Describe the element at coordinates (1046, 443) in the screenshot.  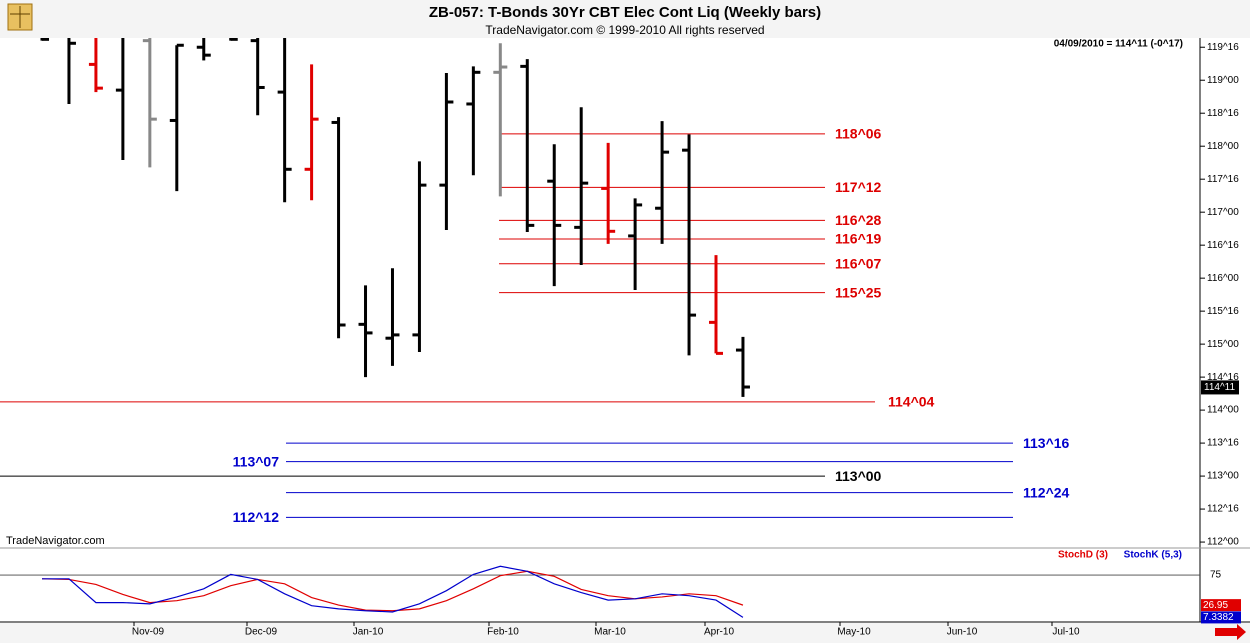
I see `level-label: 113^16` at that location.